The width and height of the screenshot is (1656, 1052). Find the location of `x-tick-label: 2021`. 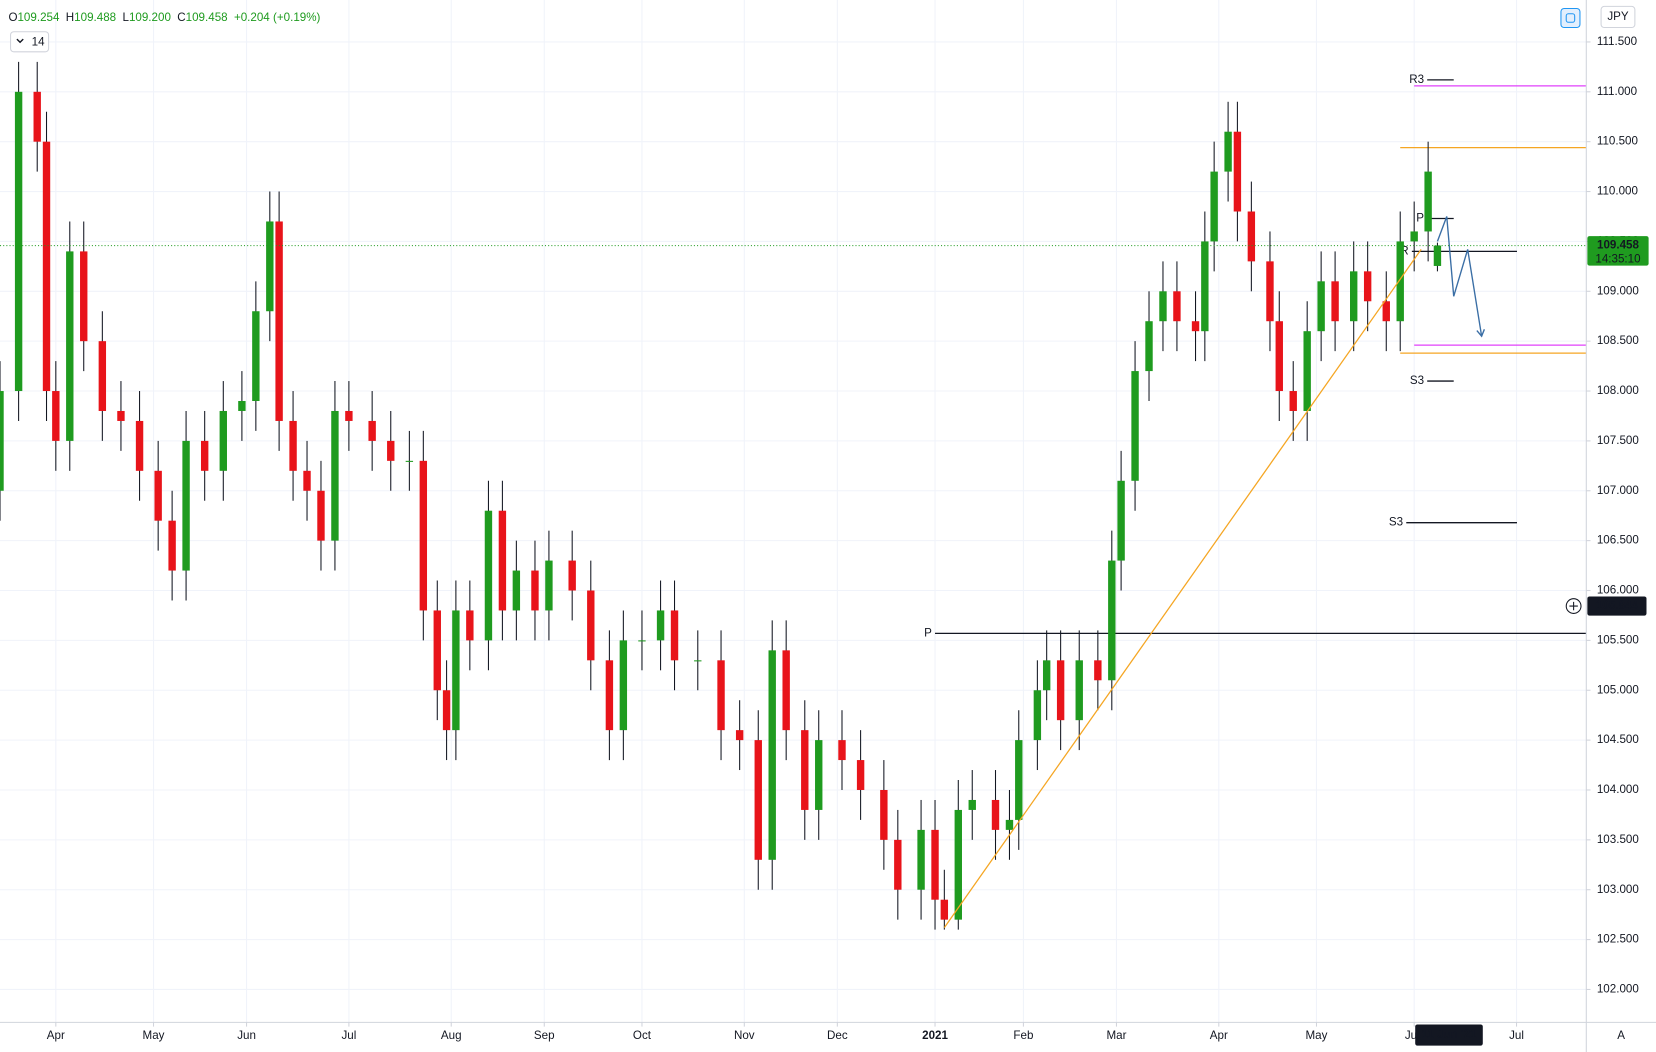

x-tick-label: 2021 is located at coordinates (935, 1035).